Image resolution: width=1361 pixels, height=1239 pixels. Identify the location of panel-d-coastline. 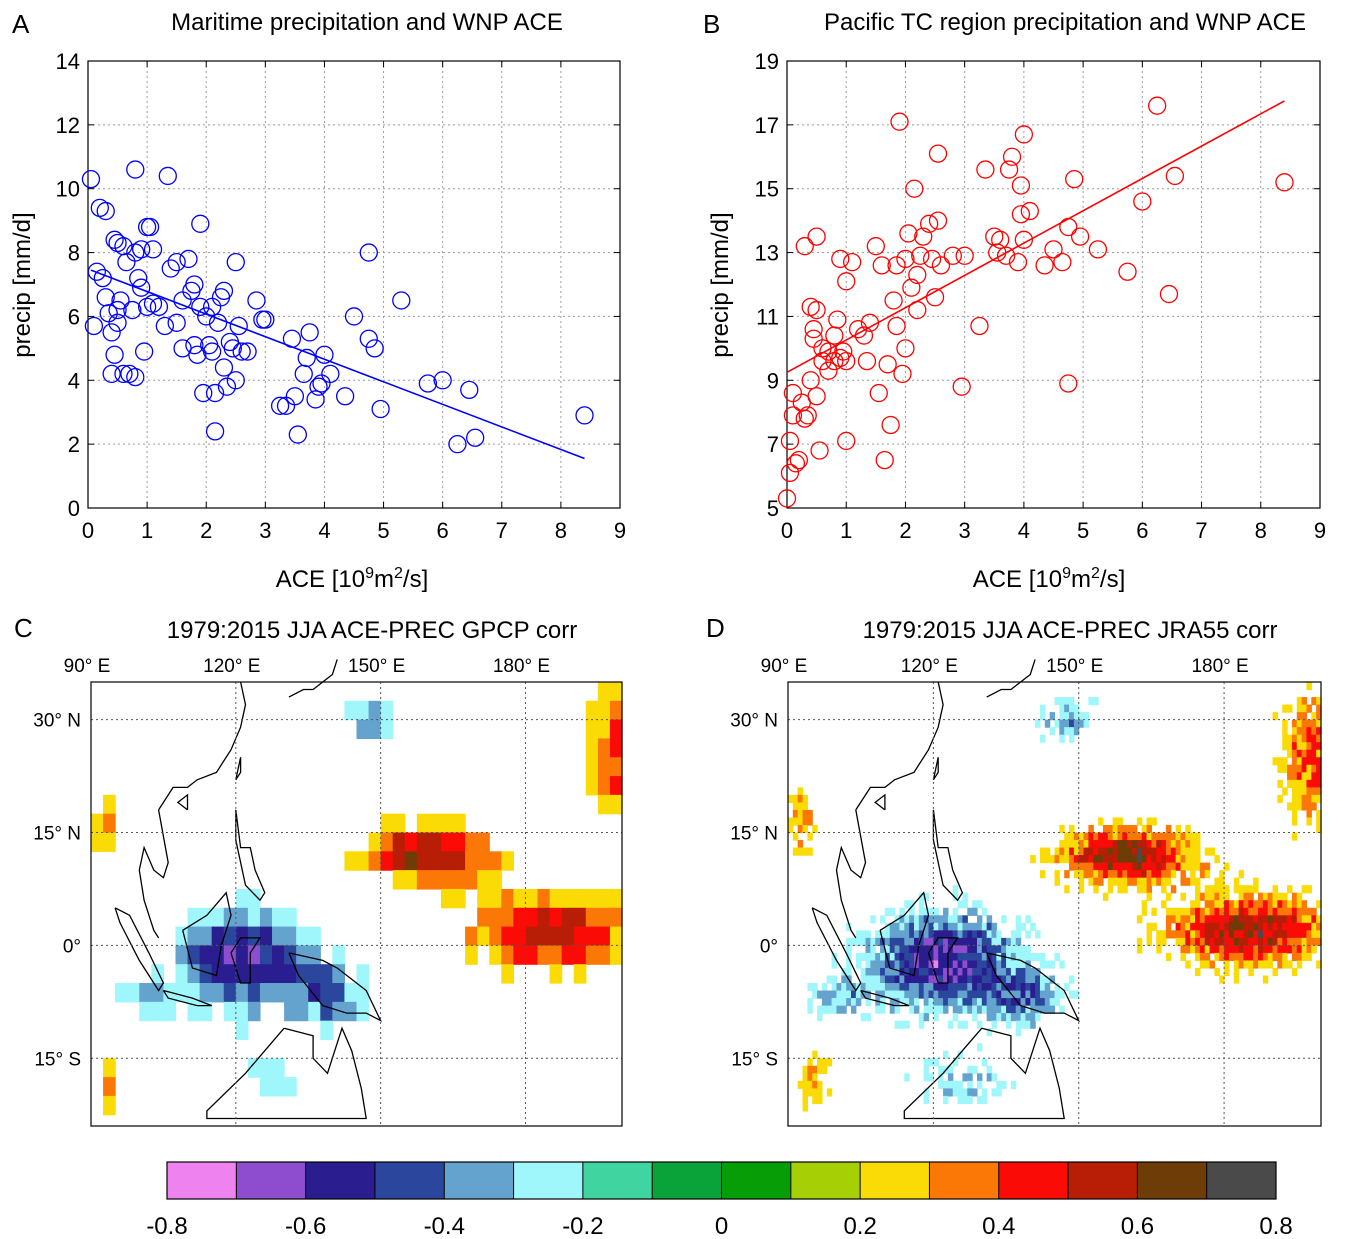
(1033, 987).